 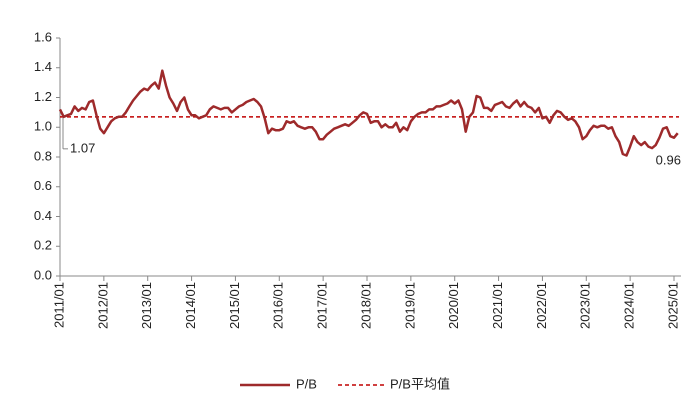 I want to click on y-tick-label: 0.4, so click(x=43, y=215).